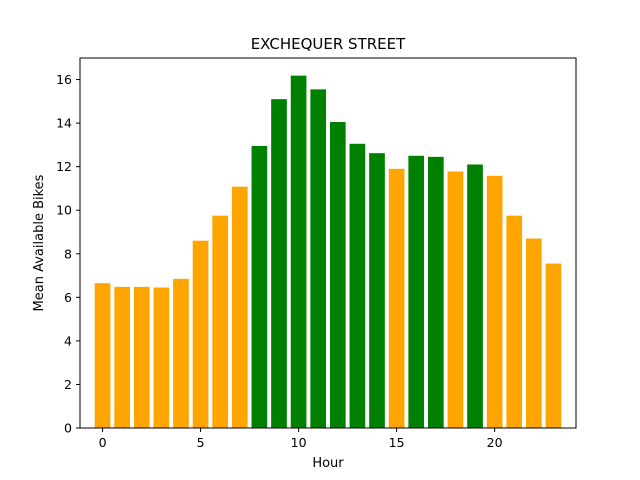 This screenshot has height=480, width=640. Describe the element at coordinates (64, 166) in the screenshot. I see `y-tick-label: 12` at that location.